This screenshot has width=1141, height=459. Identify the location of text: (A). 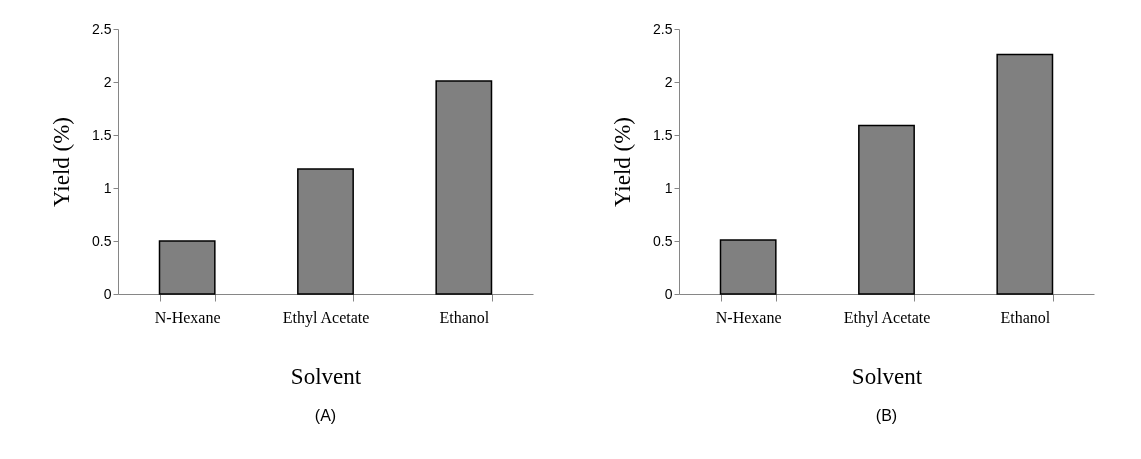
(325, 415).